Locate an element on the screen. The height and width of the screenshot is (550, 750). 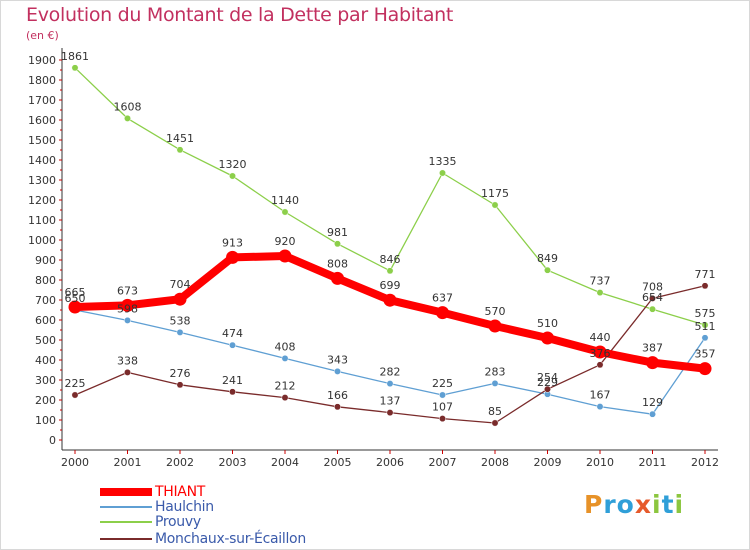
y-tick-label: 1700 is located at coordinates (42, 100).